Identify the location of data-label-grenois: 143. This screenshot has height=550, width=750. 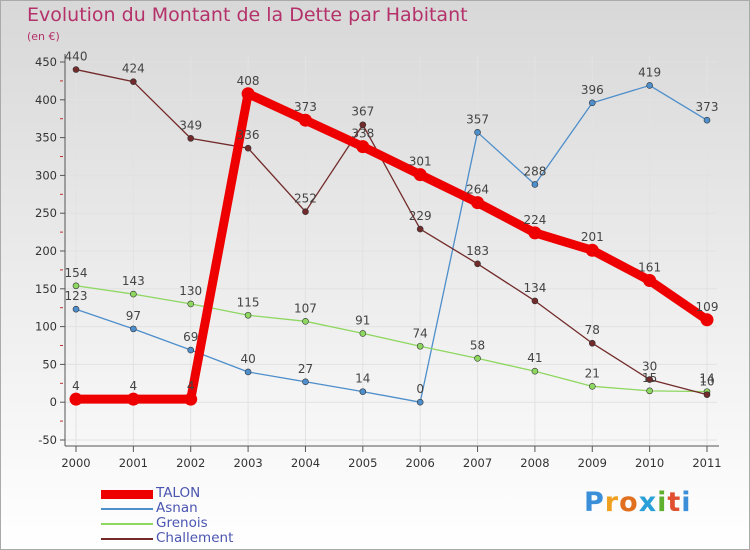
(133, 281).